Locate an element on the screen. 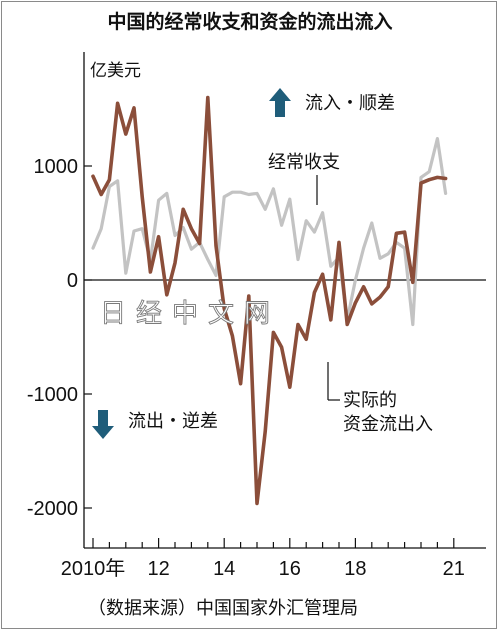 The image size is (500, 632). arrow-up-icon is located at coordinates (280, 102).